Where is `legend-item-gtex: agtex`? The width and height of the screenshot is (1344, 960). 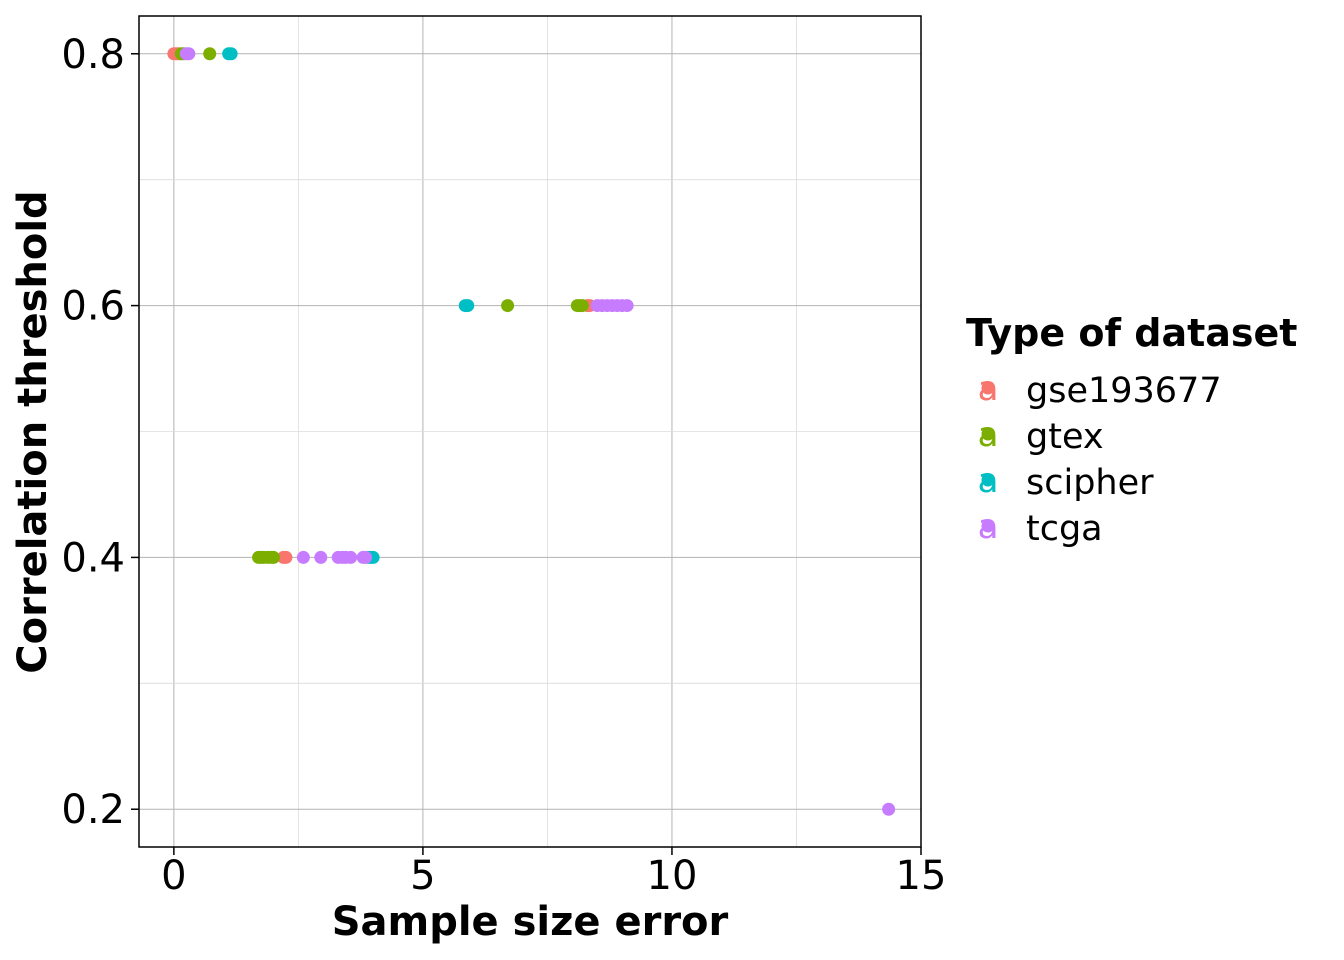 legend-item-gtex: agtex is located at coordinates (1041, 436).